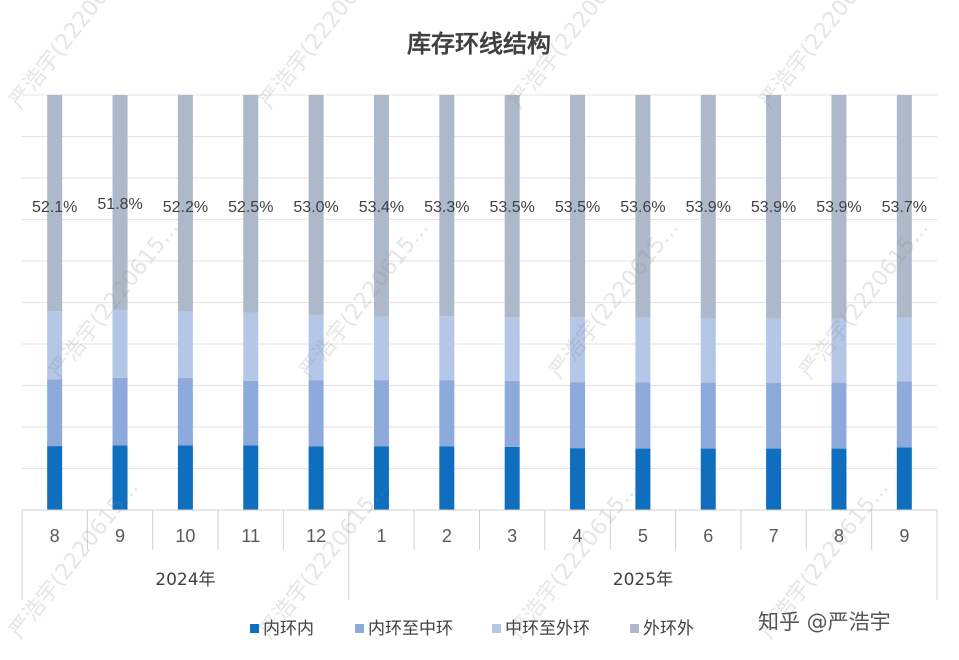  Describe the element at coordinates (185, 536) in the screenshot. I see `tick-label: 10` at that location.